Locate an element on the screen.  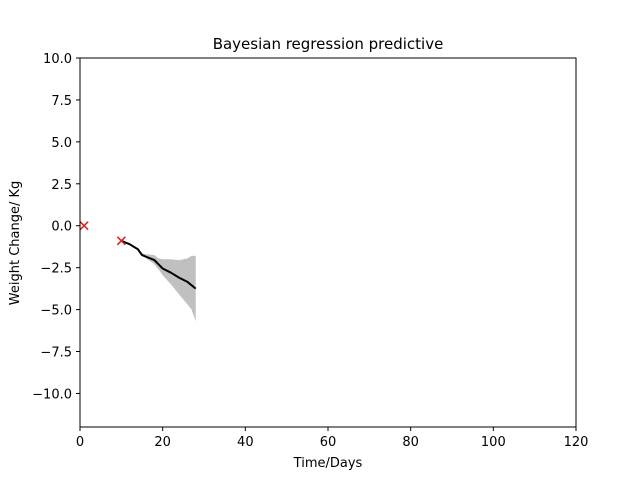
y-tick-label: −7.5 is located at coordinates (56, 353).